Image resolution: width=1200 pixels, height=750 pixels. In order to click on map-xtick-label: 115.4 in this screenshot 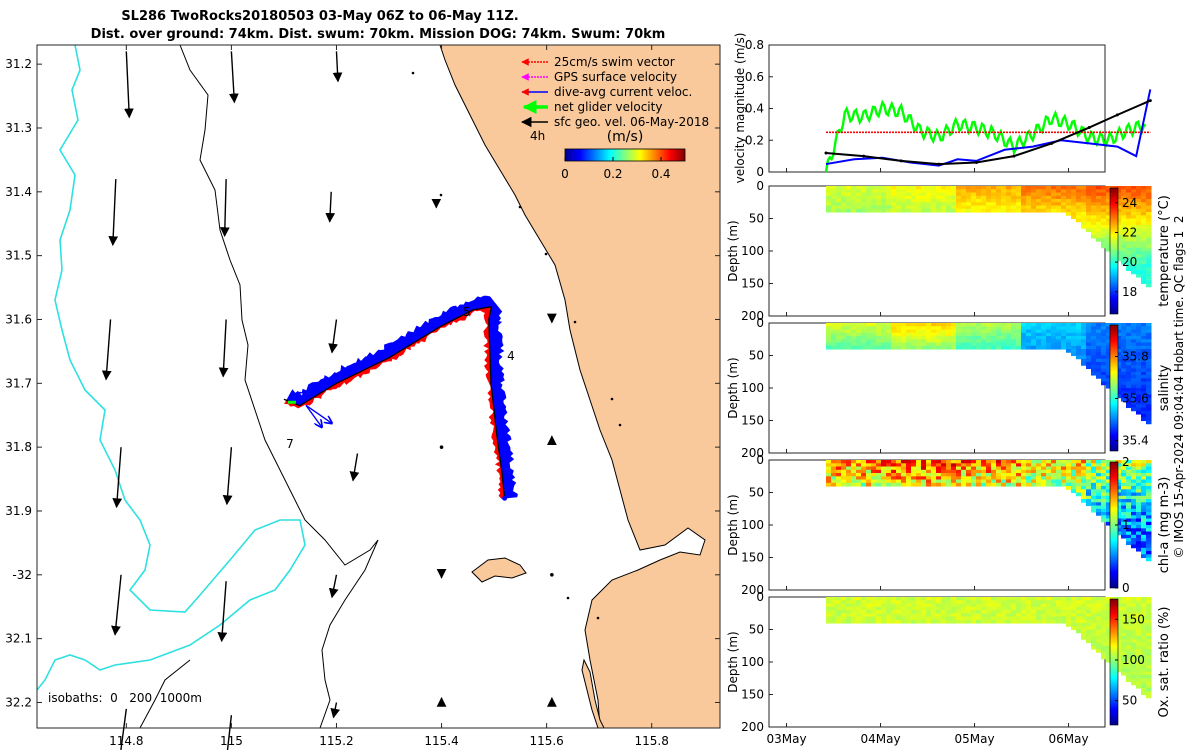, I will do `click(441, 741)`.